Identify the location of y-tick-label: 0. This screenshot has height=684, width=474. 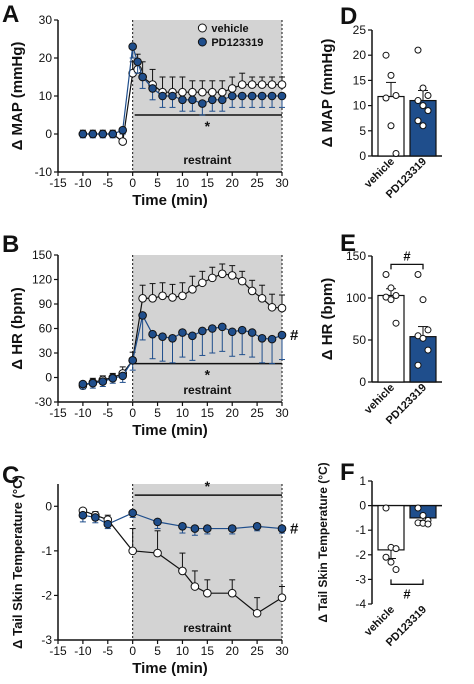
(362, 382).